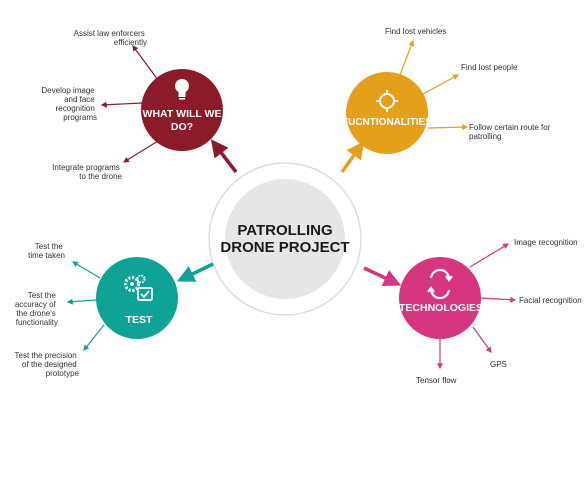 The image size is (587, 481). Describe the element at coordinates (550, 300) in the screenshot. I see `technologies-item-2: Facial recognition` at that location.